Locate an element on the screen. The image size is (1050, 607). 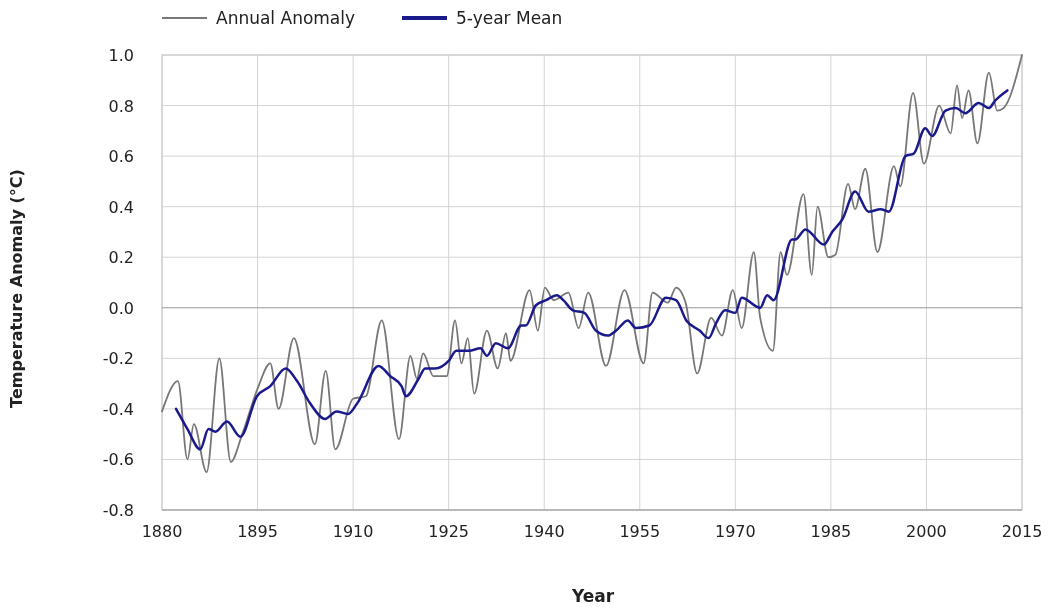
y-tick-label: 0.4 is located at coordinates (121, 207).